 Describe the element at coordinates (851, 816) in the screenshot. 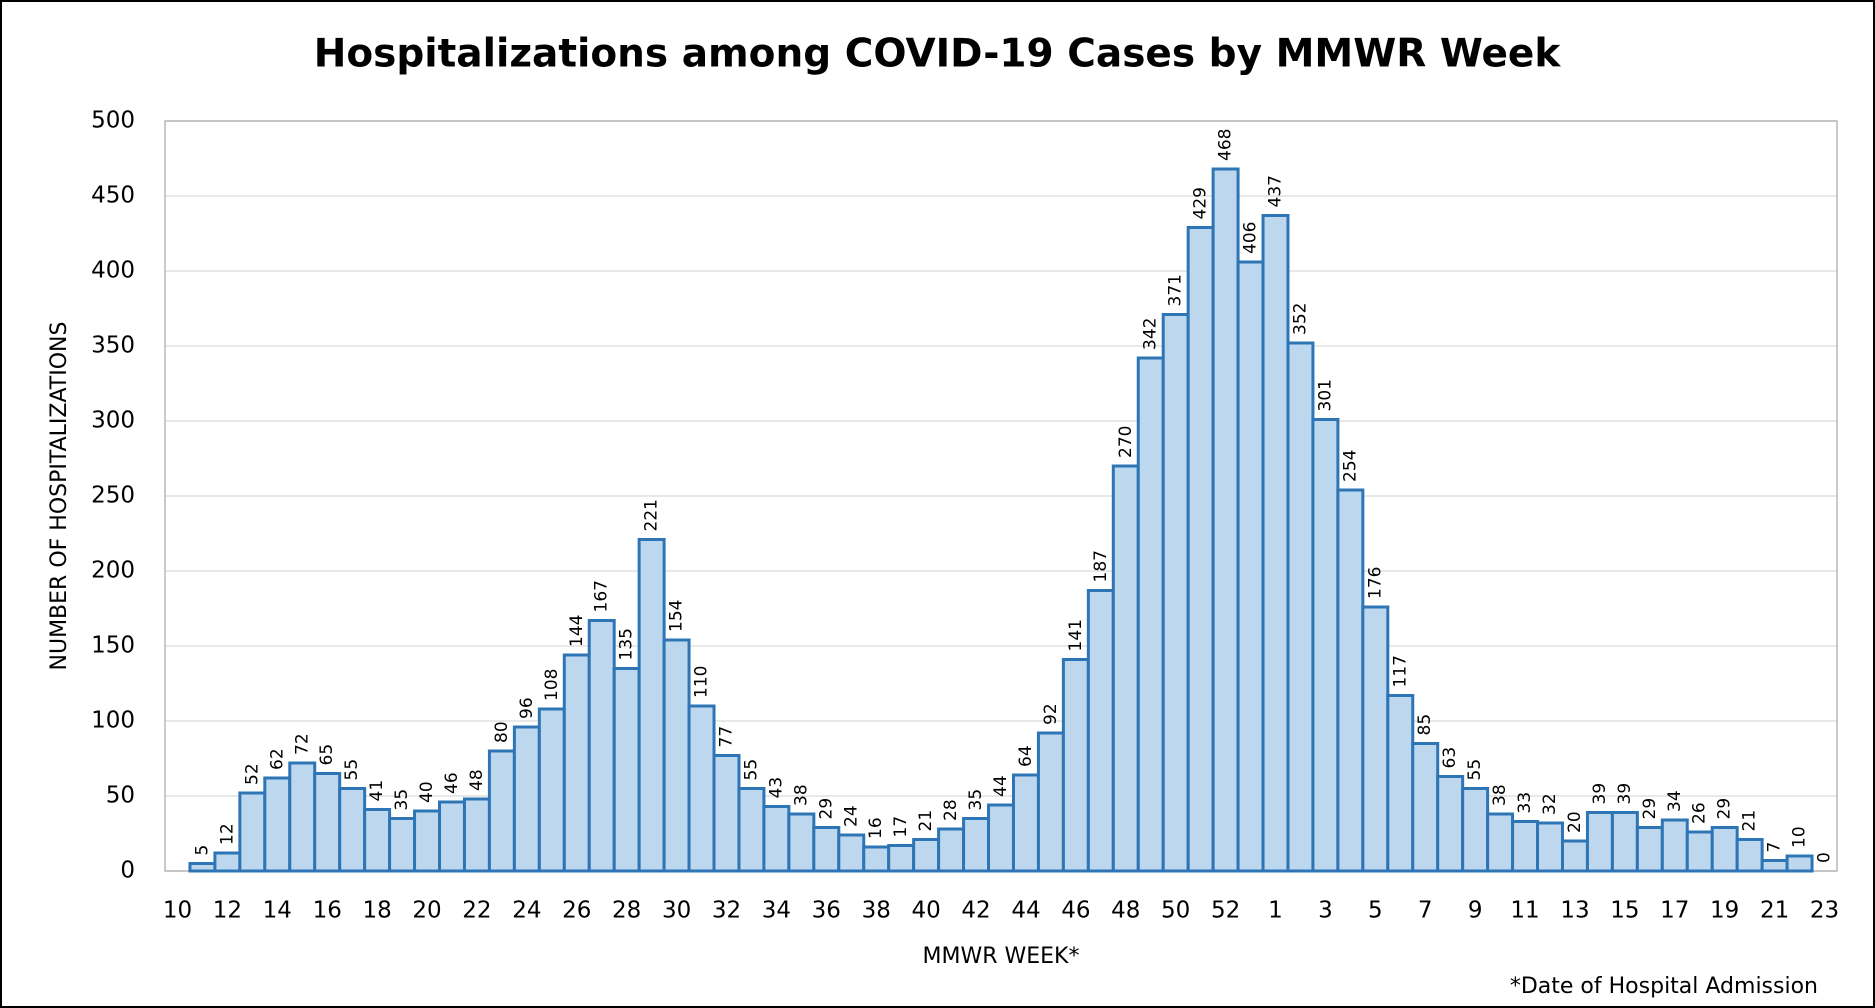

I see `data-label: 24` at that location.